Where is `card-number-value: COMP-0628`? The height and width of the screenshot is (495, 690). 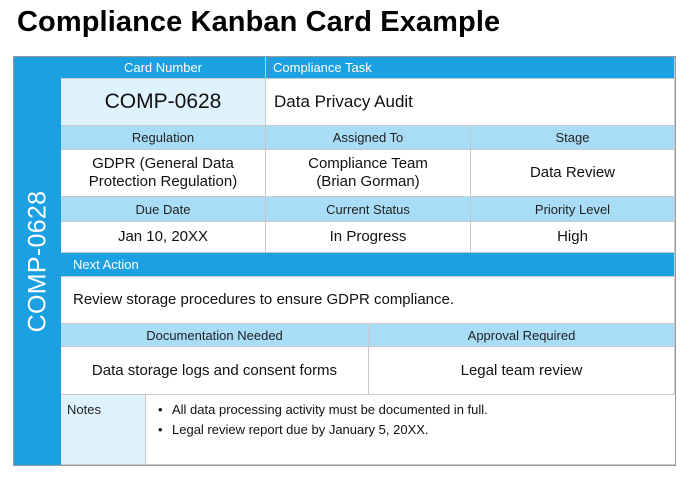
card-number-value: COMP-0628 is located at coordinates (163, 102).